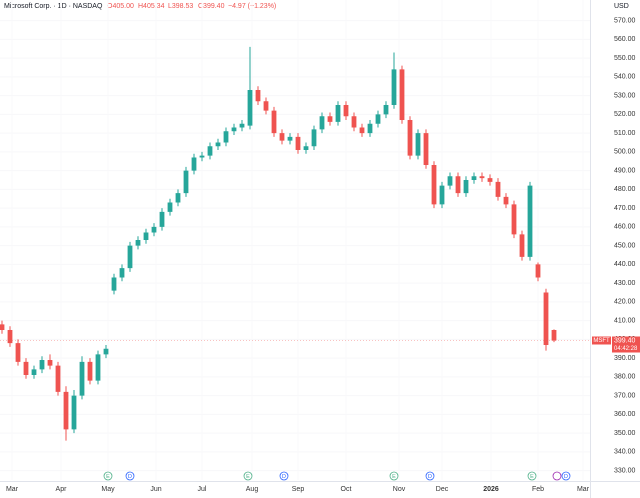  I want to click on y-tick-label: 410.00, so click(625, 320).